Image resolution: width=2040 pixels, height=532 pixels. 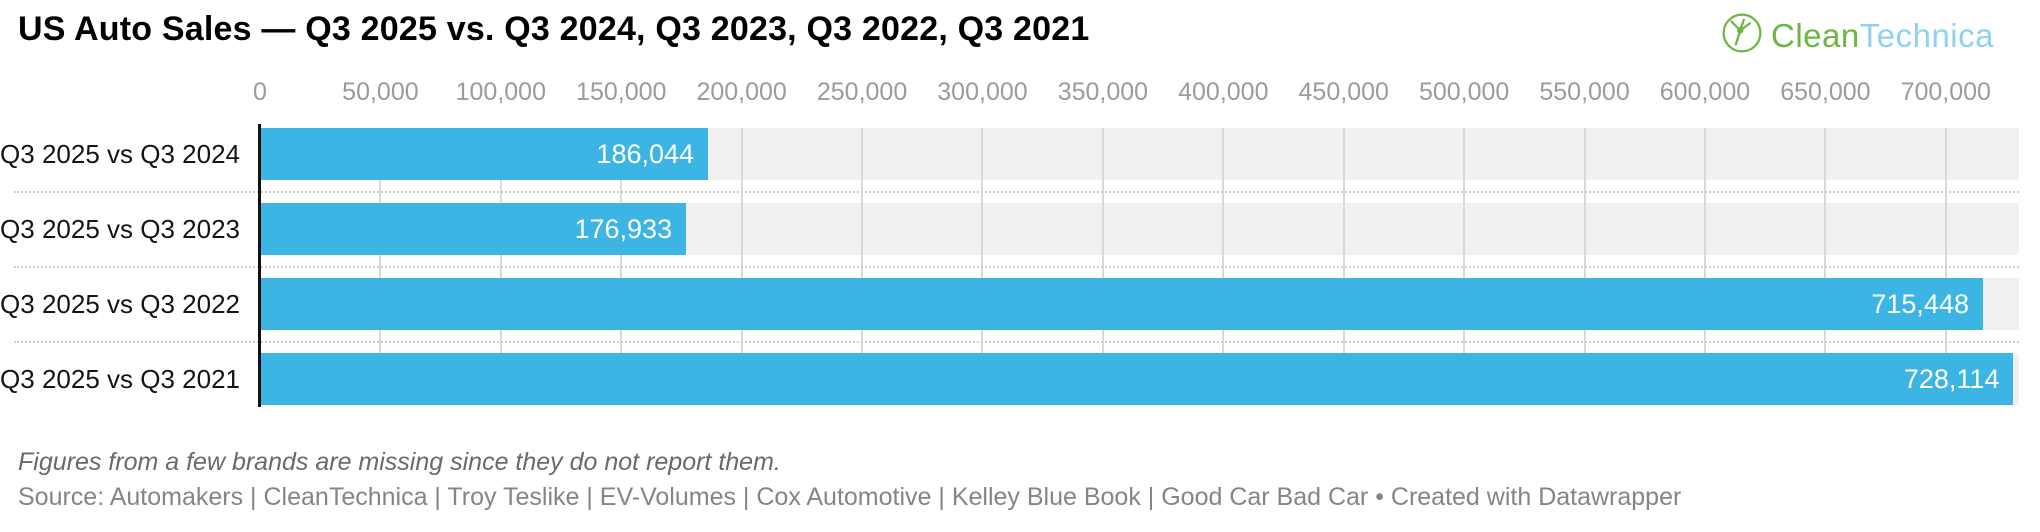 What do you see at coordinates (982, 92) in the screenshot?
I see `x-tick-label: 300,000` at bounding box center [982, 92].